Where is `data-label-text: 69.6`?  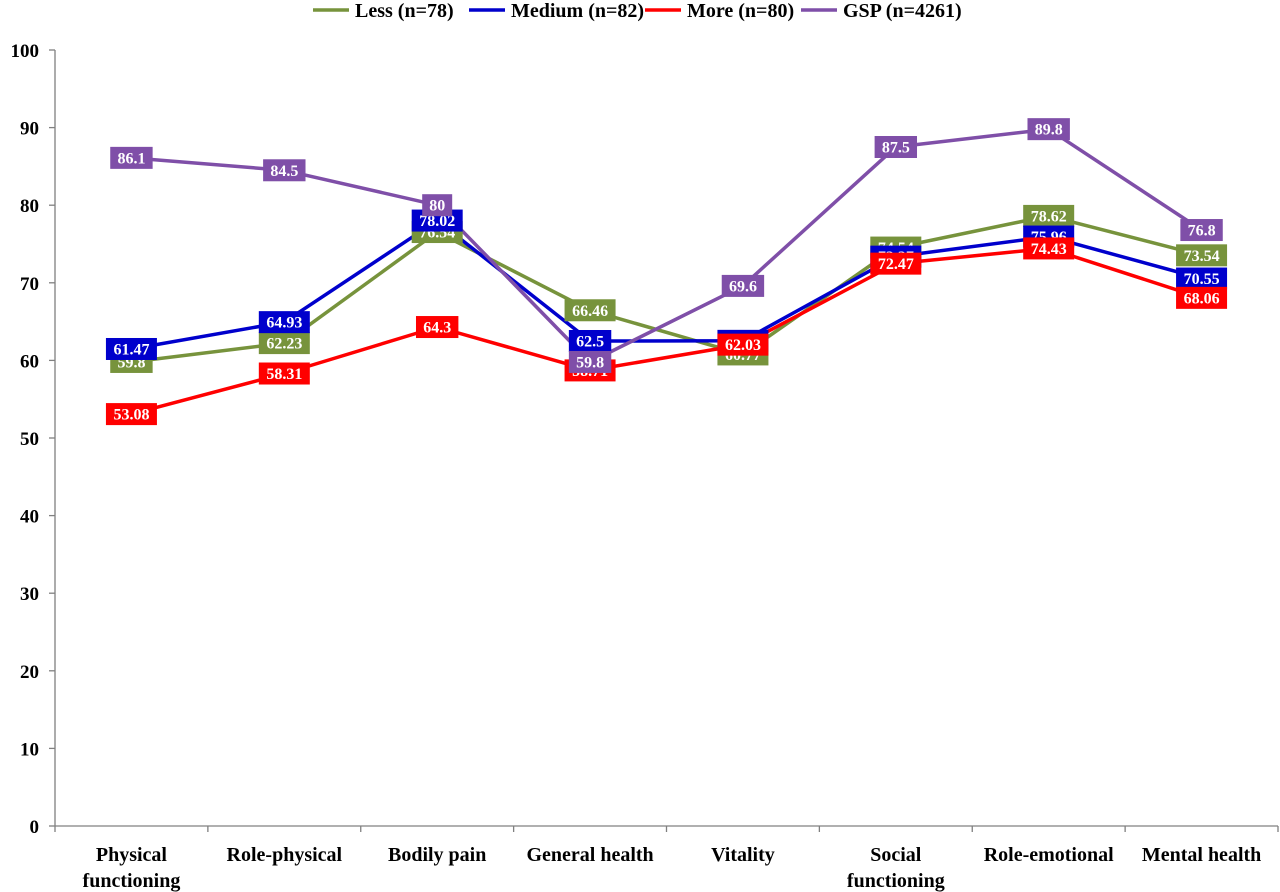 data-label-text: 69.6 is located at coordinates (743, 286).